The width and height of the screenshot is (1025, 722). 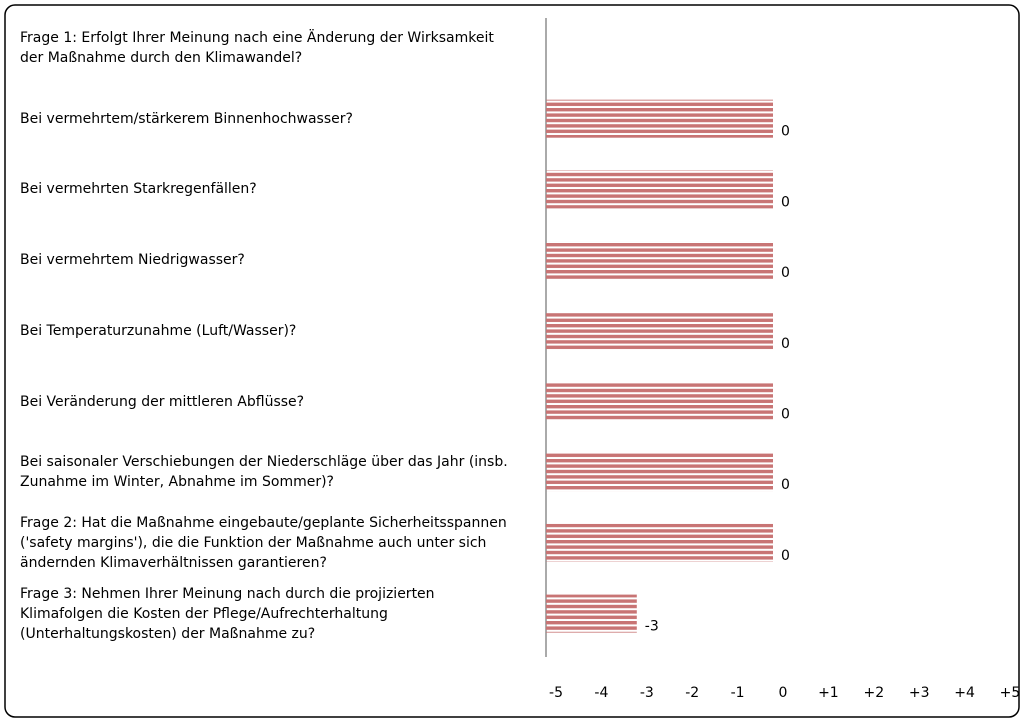 What do you see at coordinates (828, 693) in the screenshot?
I see `x-tick-label: +1` at bounding box center [828, 693].